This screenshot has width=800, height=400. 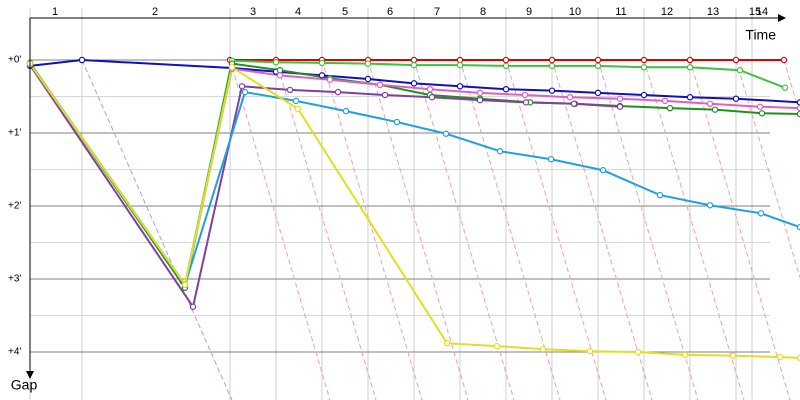 What do you see at coordinates (14, 279) in the screenshot?
I see `y-tick-label: +3'` at bounding box center [14, 279].